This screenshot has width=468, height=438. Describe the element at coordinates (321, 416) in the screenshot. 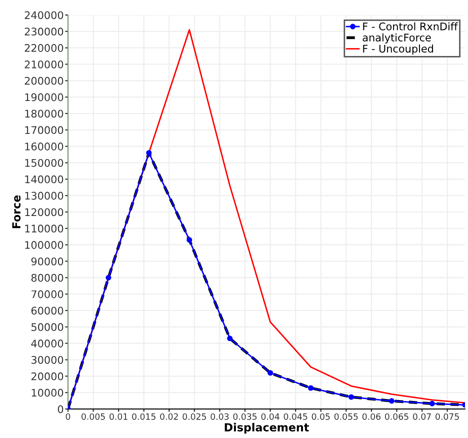

I see `x-tick-label: 0.05` at that location.